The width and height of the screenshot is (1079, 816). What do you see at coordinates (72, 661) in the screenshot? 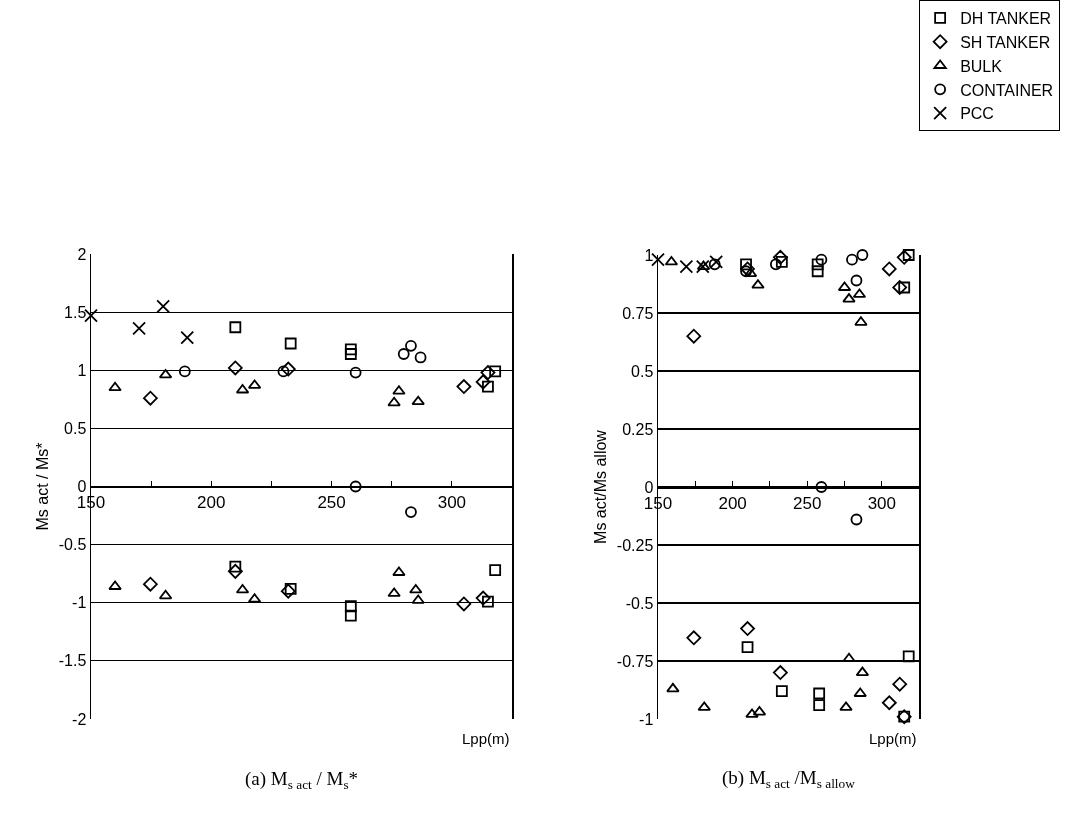
I see `y-tick-label: -1.5` at bounding box center [72, 661].